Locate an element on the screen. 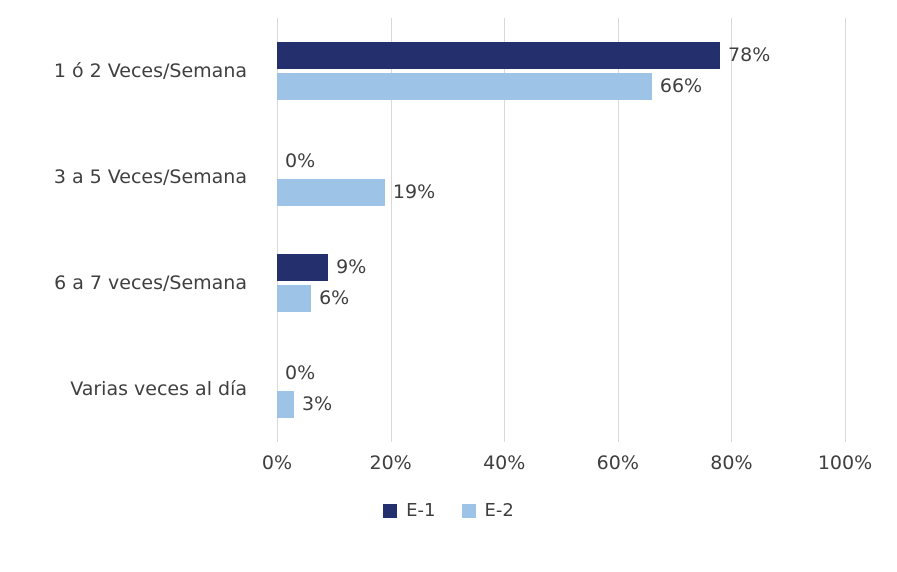  data-label-e-2: 66% is located at coordinates (681, 86).